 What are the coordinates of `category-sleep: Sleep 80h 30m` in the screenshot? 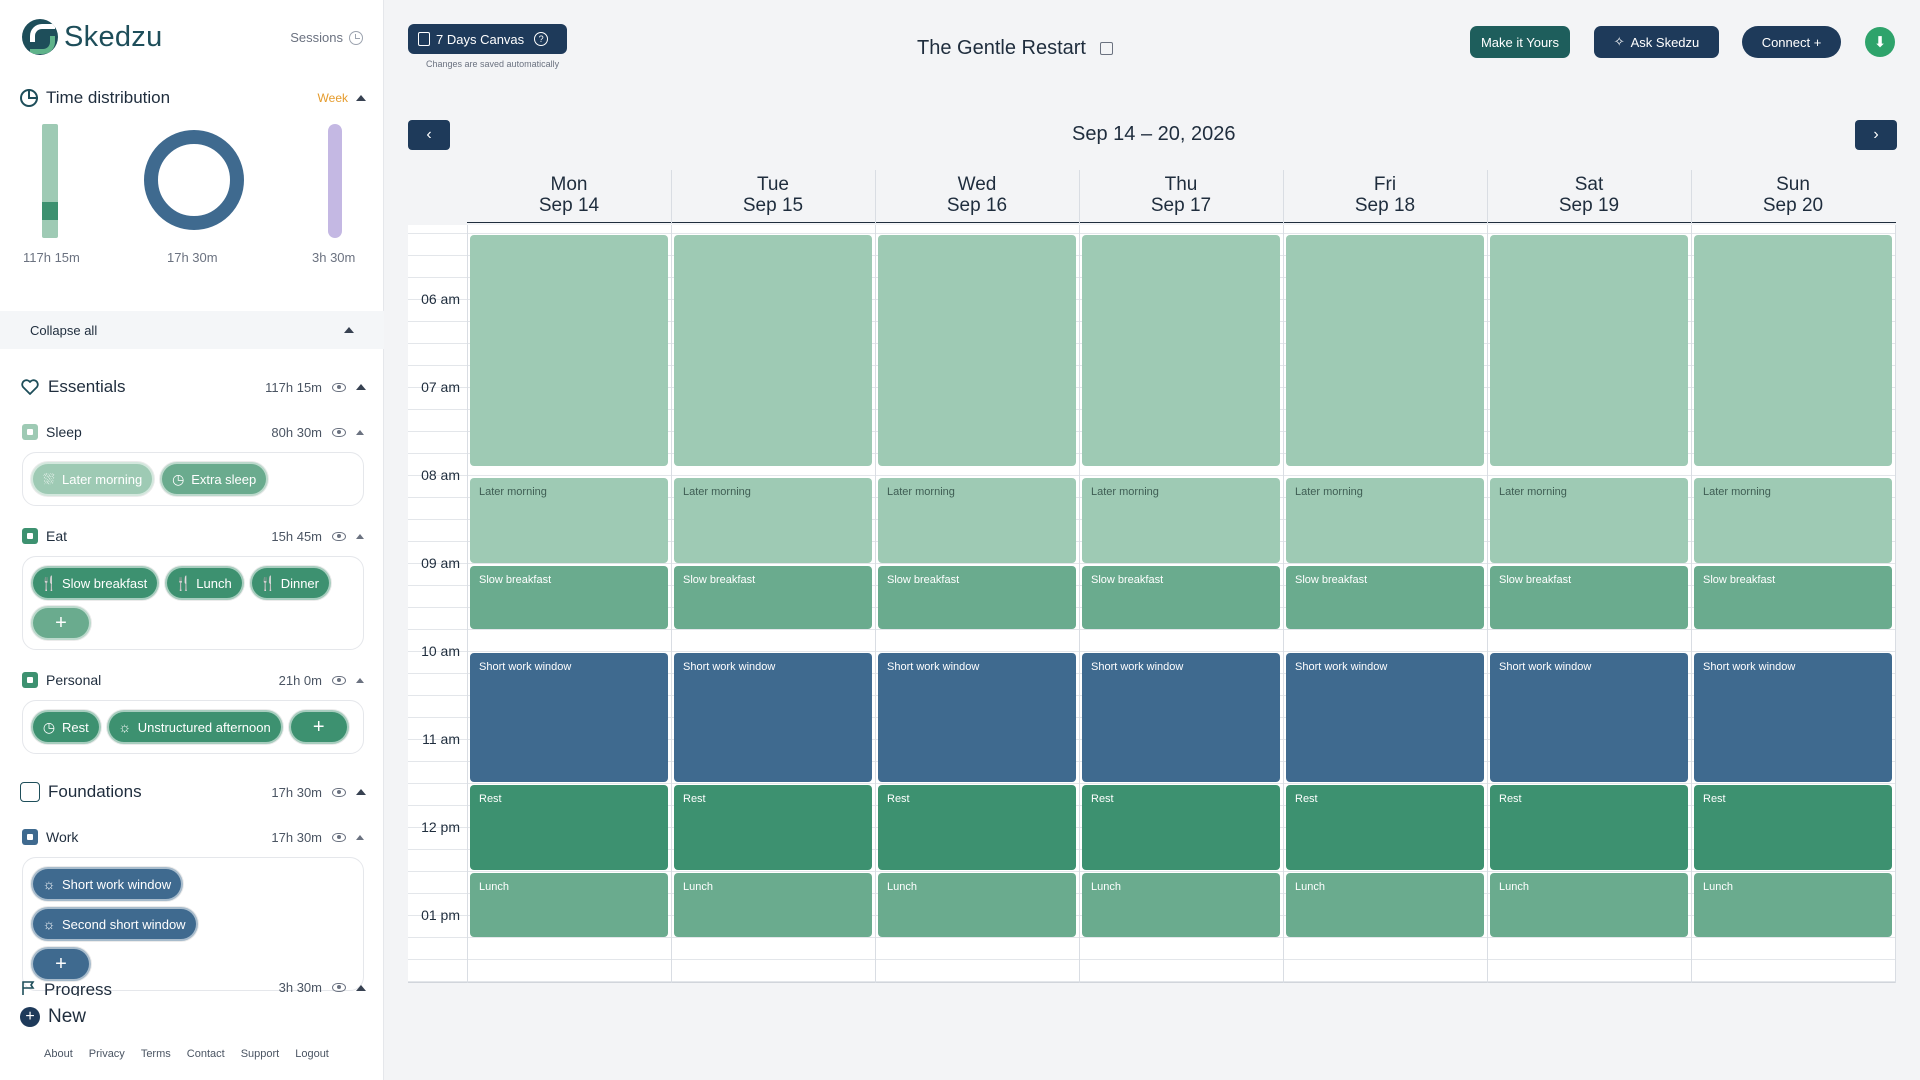 It's located at (193, 432).